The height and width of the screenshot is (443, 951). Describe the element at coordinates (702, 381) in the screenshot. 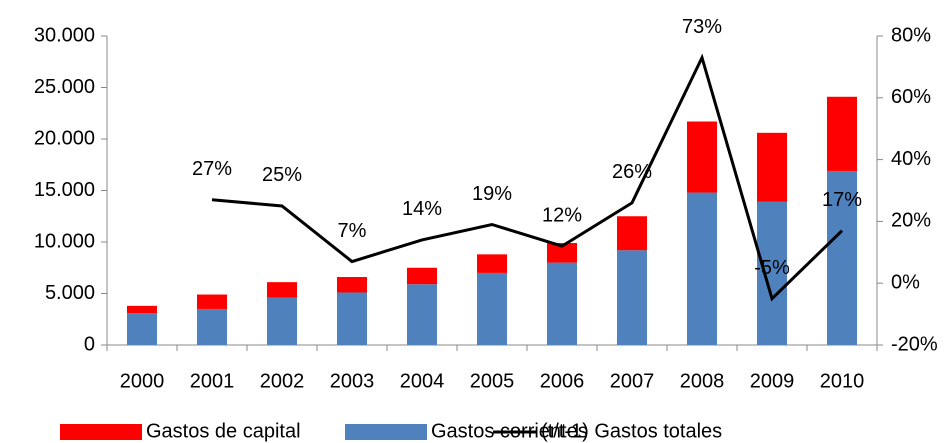

I see `x-tick-label: 2008` at that location.